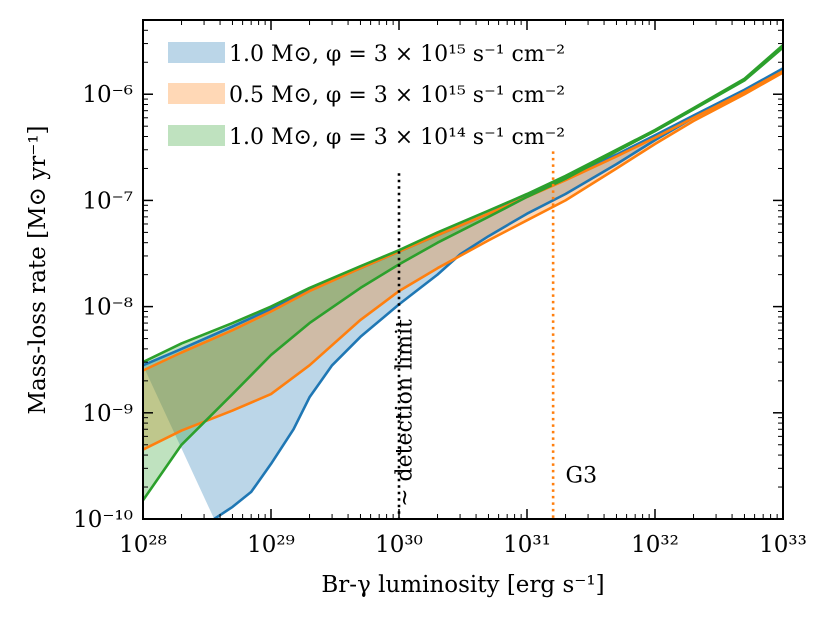 This screenshot has height=620, width=831. Describe the element at coordinates (397, 137) in the screenshot. I see `legend-label-3: 1.0 M⊙, φ = 3 × 10¹⁴ s⁻¹ cm⁻²` at that location.